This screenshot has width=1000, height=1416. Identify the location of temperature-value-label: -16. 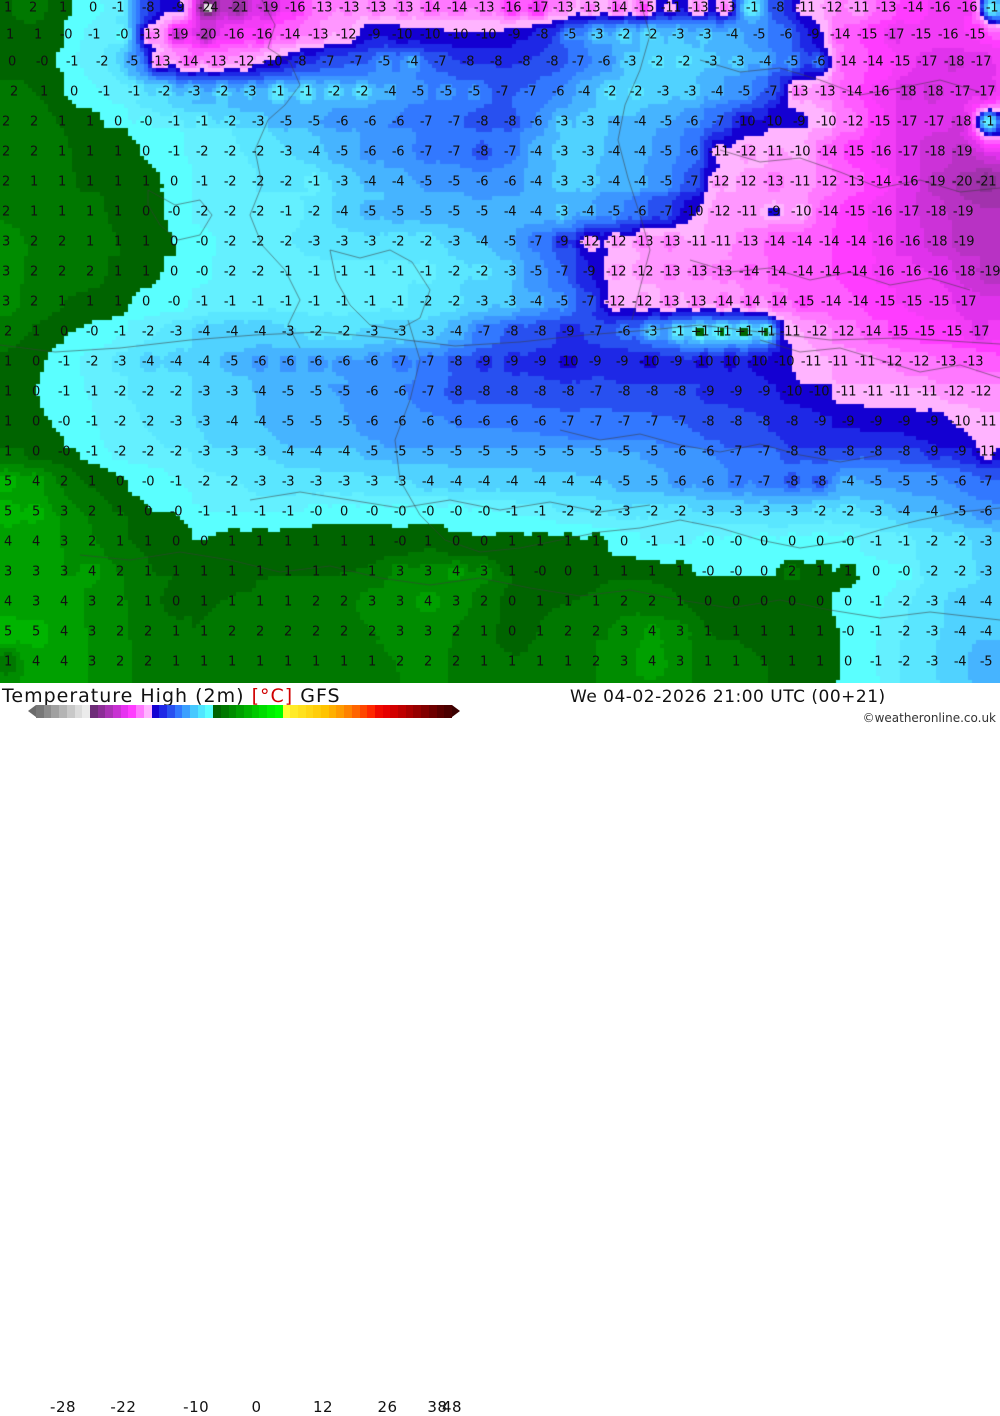
(881, 152).